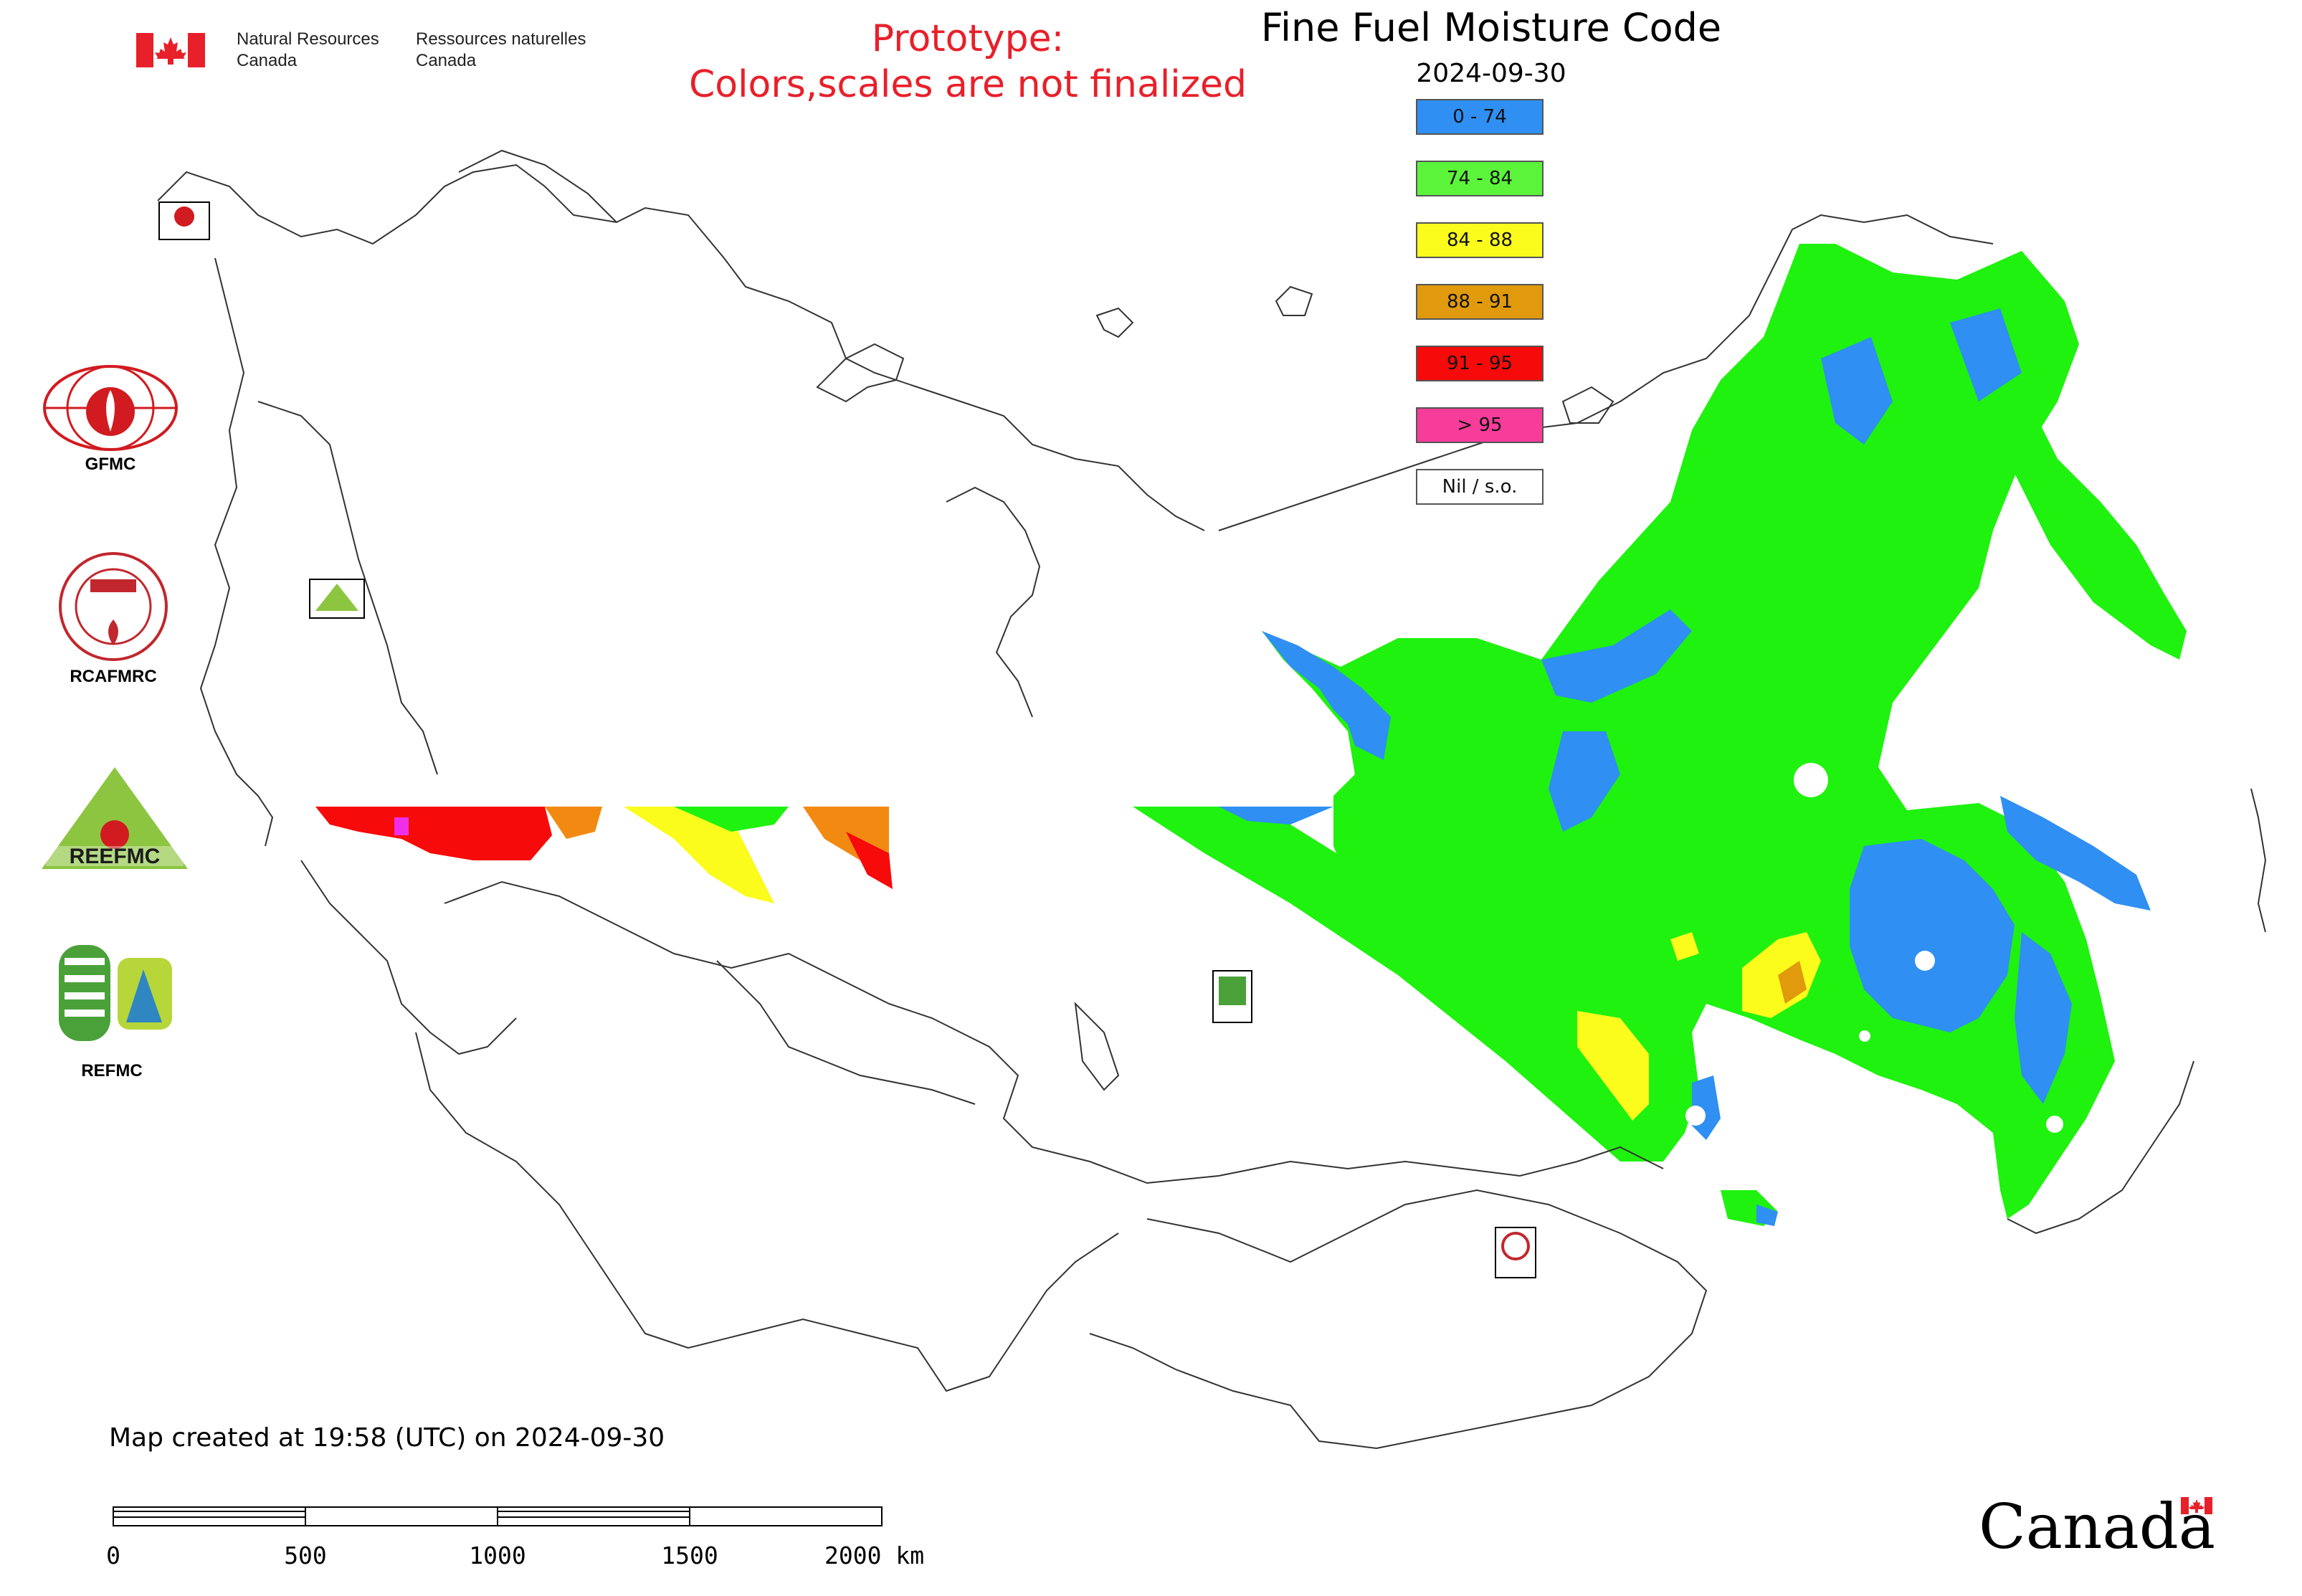 This screenshot has height=1596, width=2302. What do you see at coordinates (1097, 1046) in the screenshot?
I see `lake-baikal` at bounding box center [1097, 1046].